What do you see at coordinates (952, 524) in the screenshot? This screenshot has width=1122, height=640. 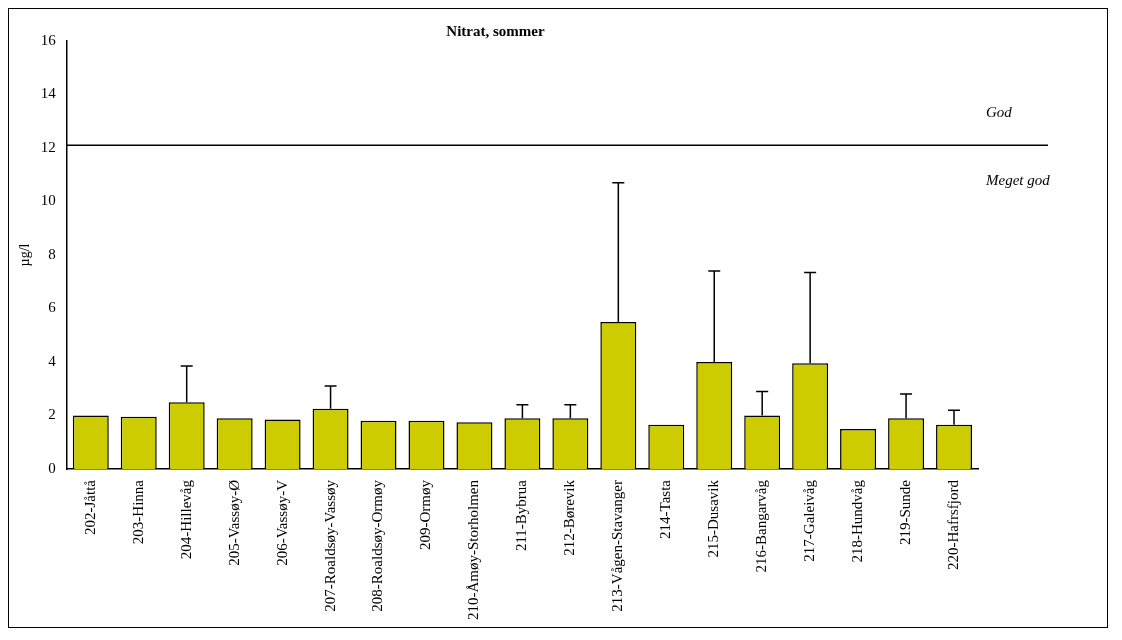 I see `x-tick-label: 220-Hafrsfjord` at bounding box center [952, 524].